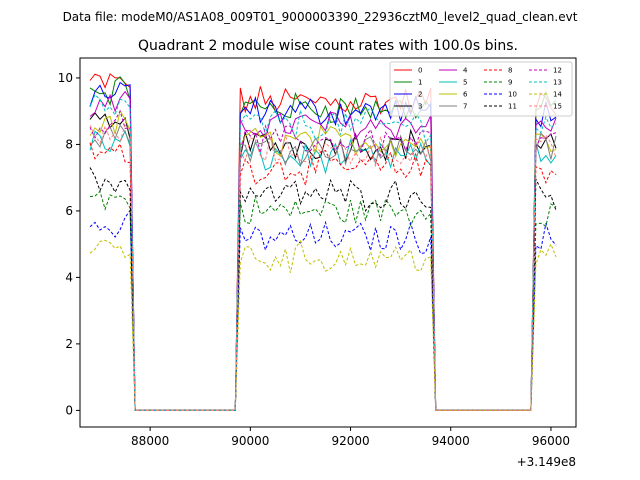 This screenshot has width=640, height=480. Describe the element at coordinates (69, 277) in the screenshot. I see `y-tick-label: 4` at that location.